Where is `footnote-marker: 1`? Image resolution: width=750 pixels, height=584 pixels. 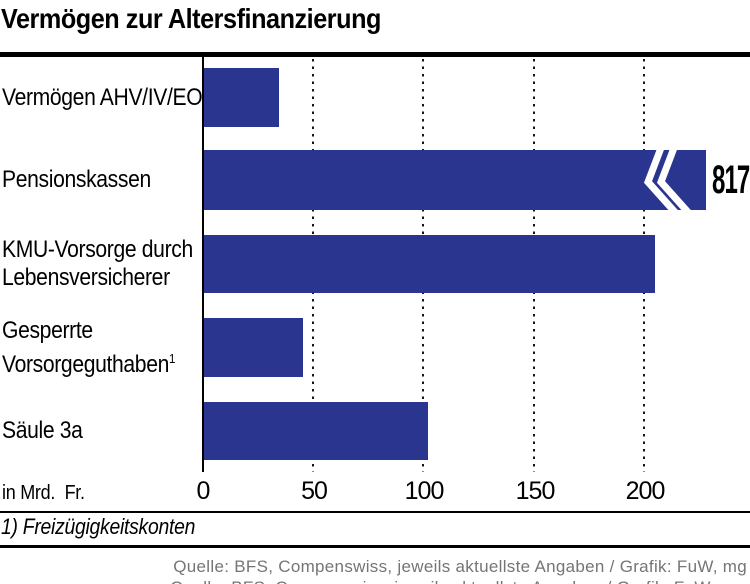 footnote-marker: 1 is located at coordinates (172, 358).